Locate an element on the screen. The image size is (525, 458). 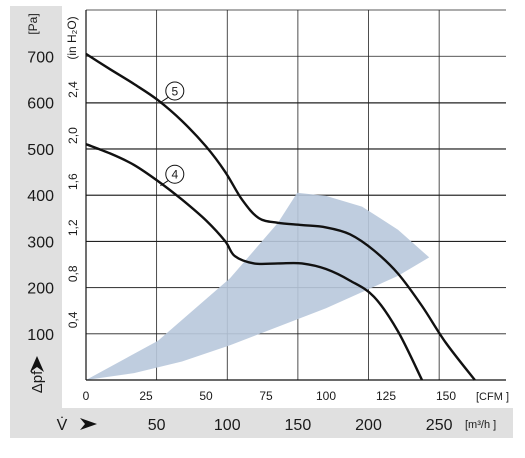
y-tick-inh2o: 1,2 is located at coordinates (73, 227).